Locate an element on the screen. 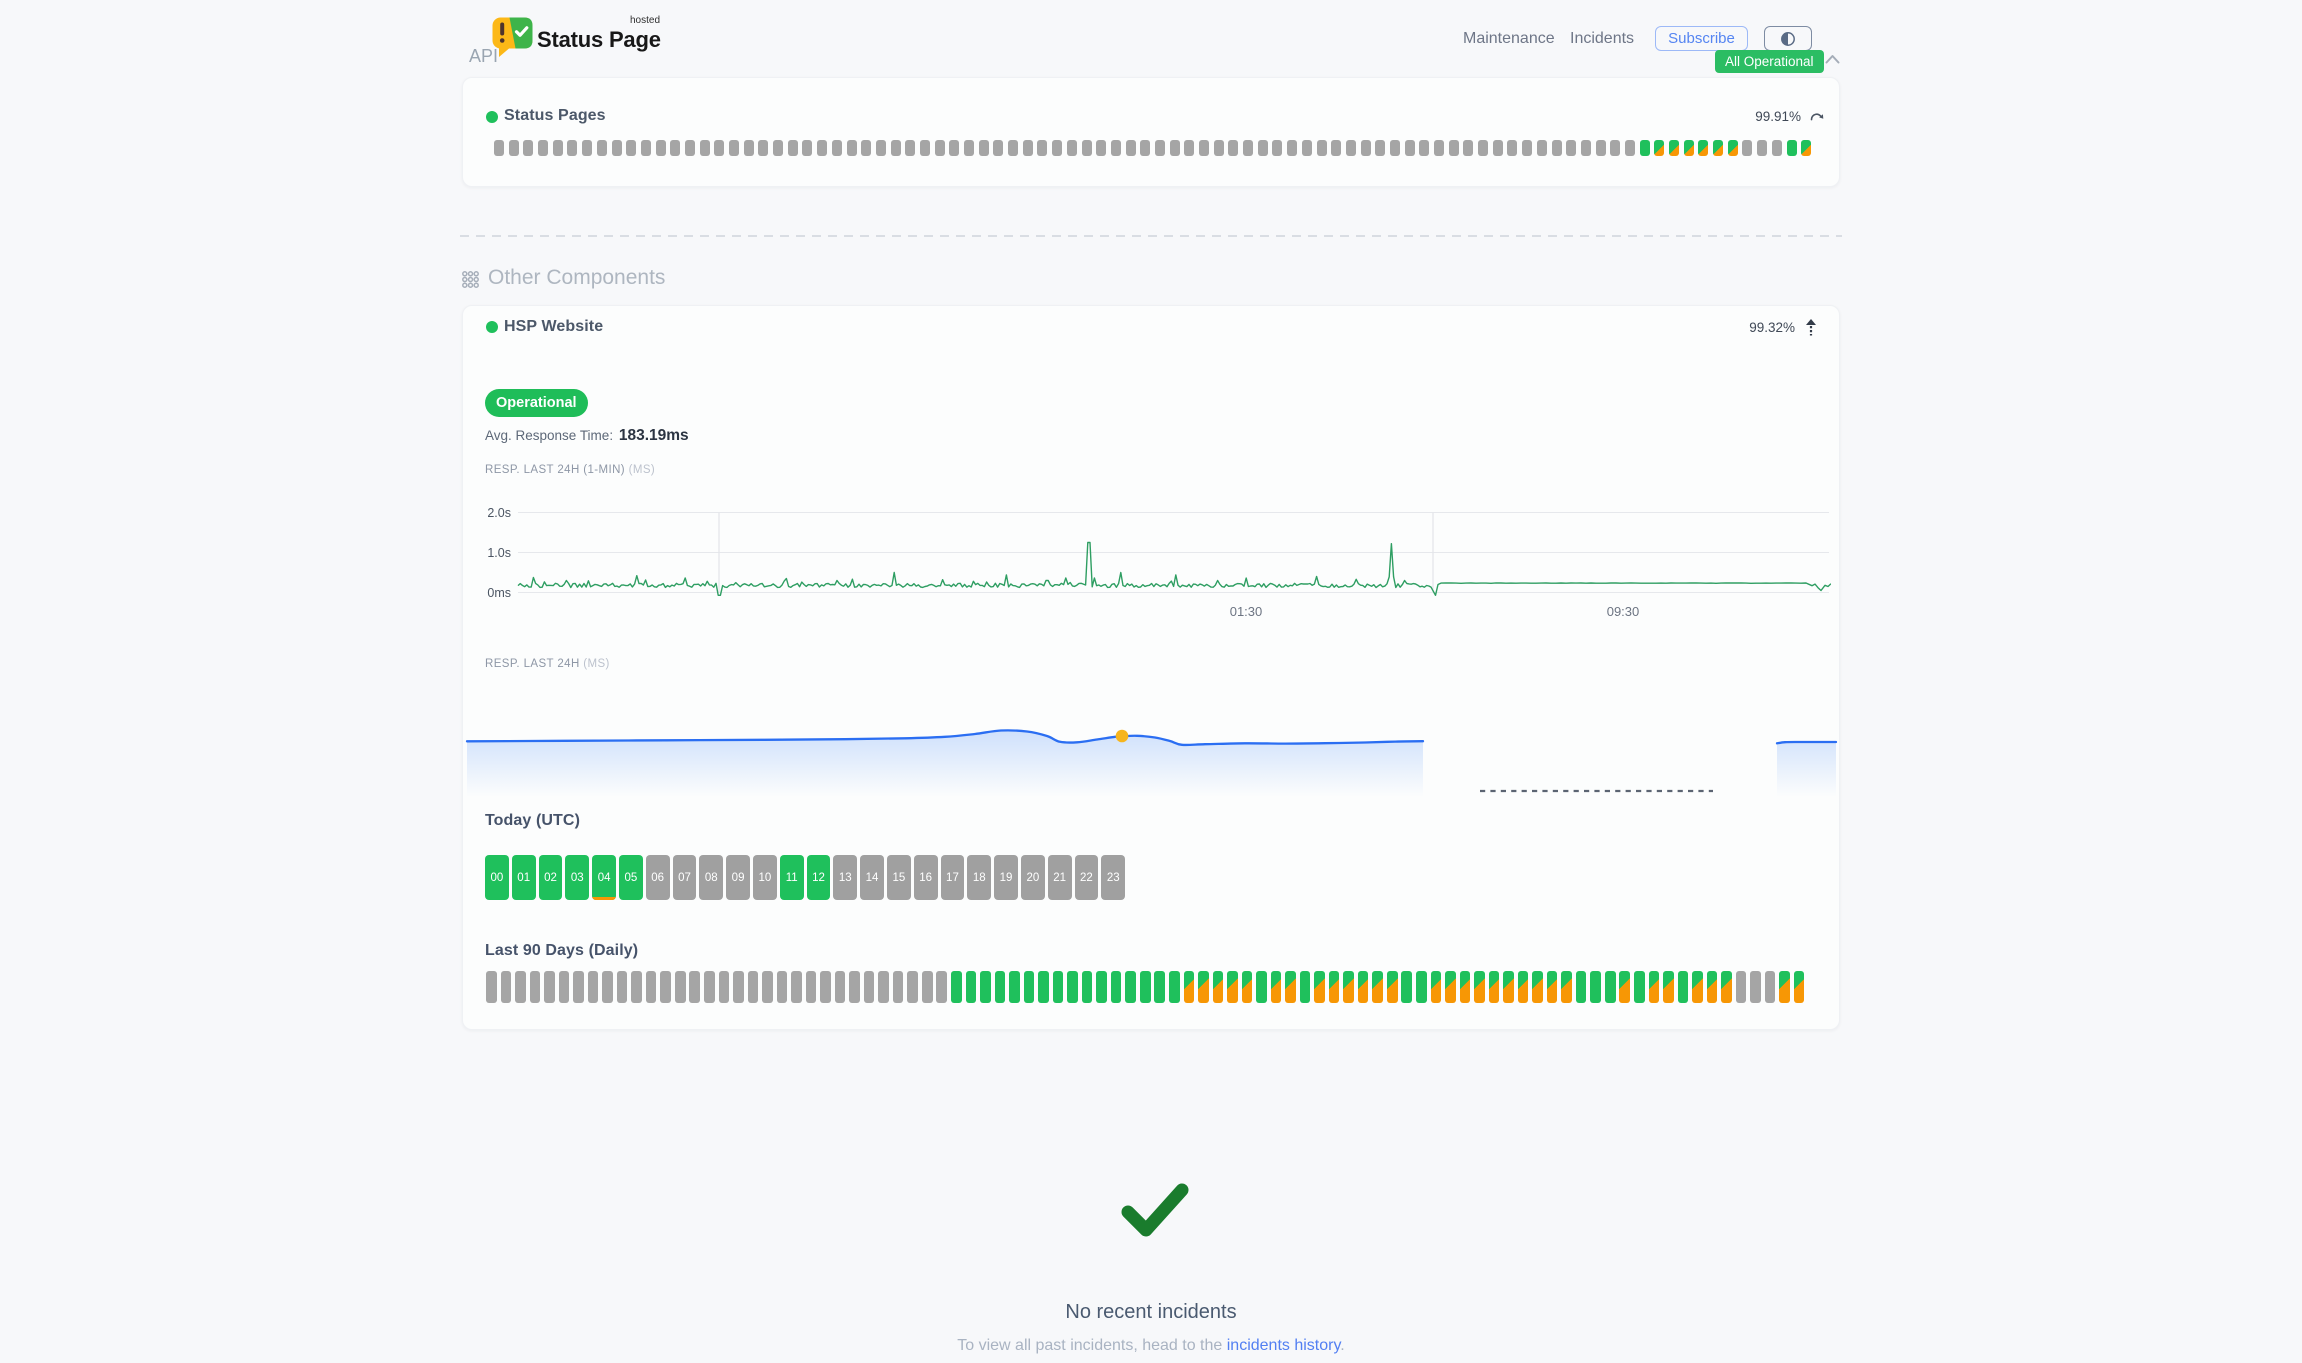 The width and height of the screenshot is (2302, 1363). svg-text: 2.0s is located at coordinates (499, 513).